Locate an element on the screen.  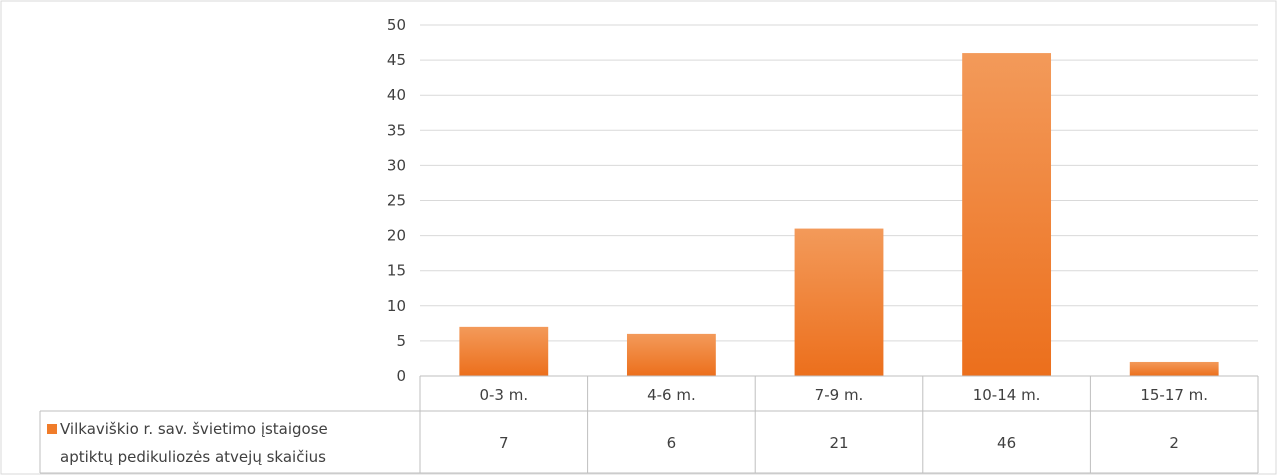
y-tick-label: 20 is located at coordinates (396, 236).